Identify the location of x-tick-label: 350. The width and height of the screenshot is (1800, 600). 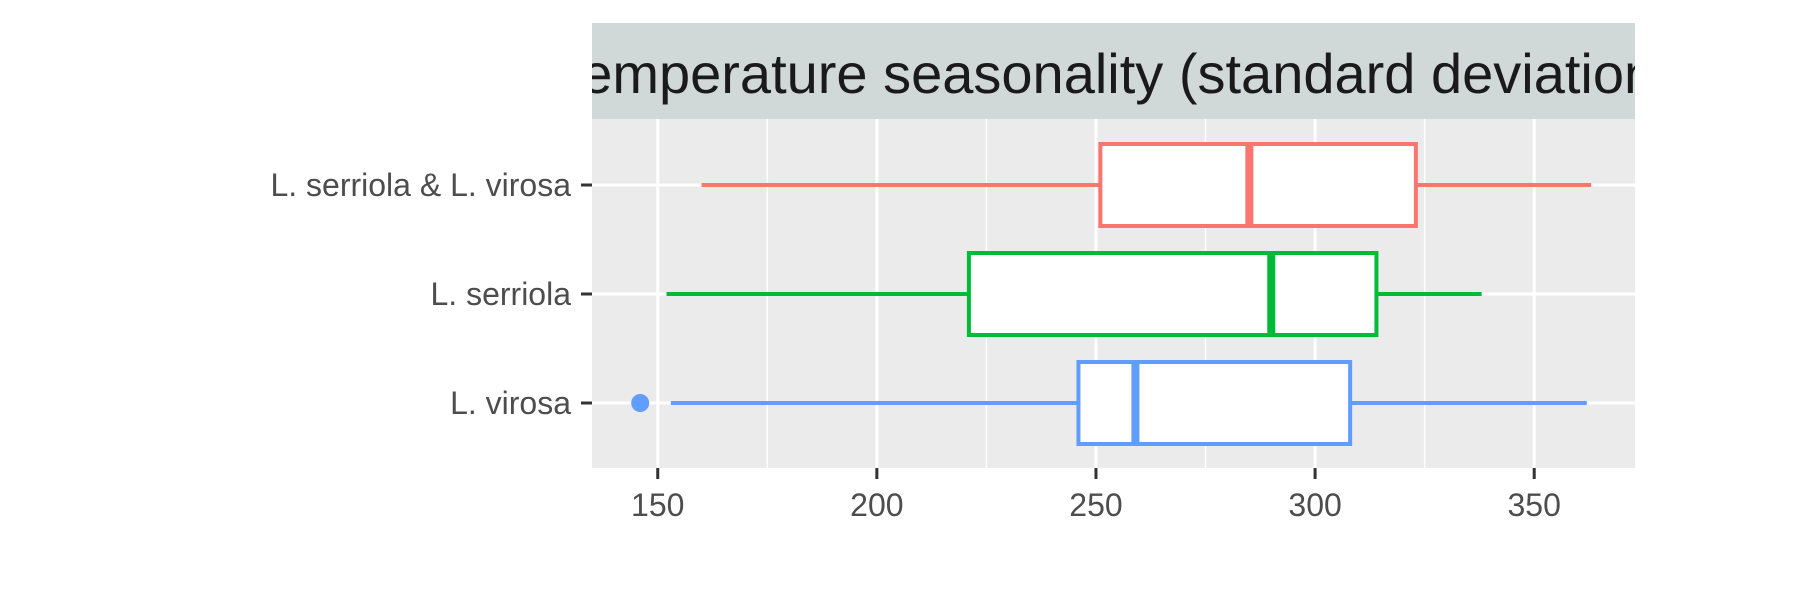
(1534, 505).